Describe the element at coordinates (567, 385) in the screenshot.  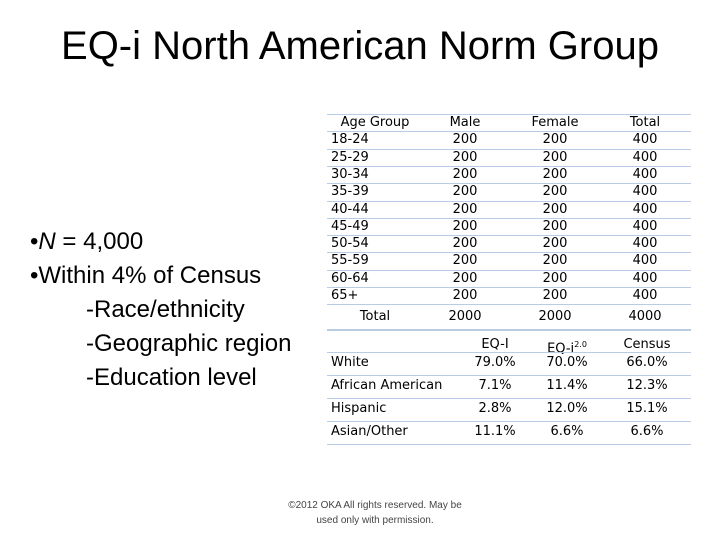
I see `table-cell: 11.4%` at that location.